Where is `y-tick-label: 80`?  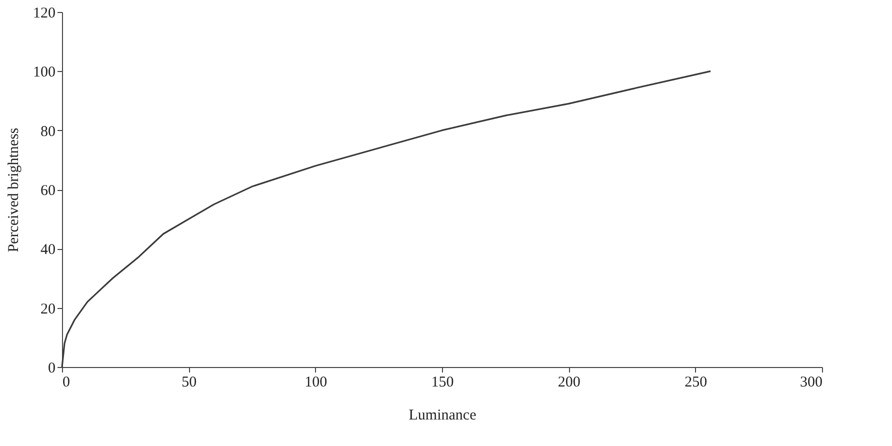
y-tick-label: 80 is located at coordinates (48, 132).